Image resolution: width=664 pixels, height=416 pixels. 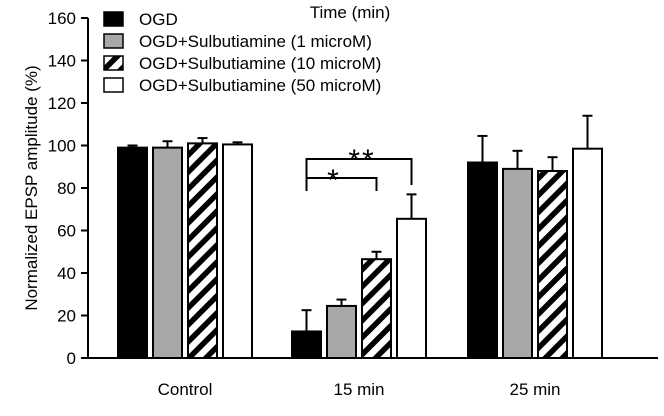 I want to click on legend-label: OGD+Sulbutiamine (10 microM), so click(x=260, y=63).